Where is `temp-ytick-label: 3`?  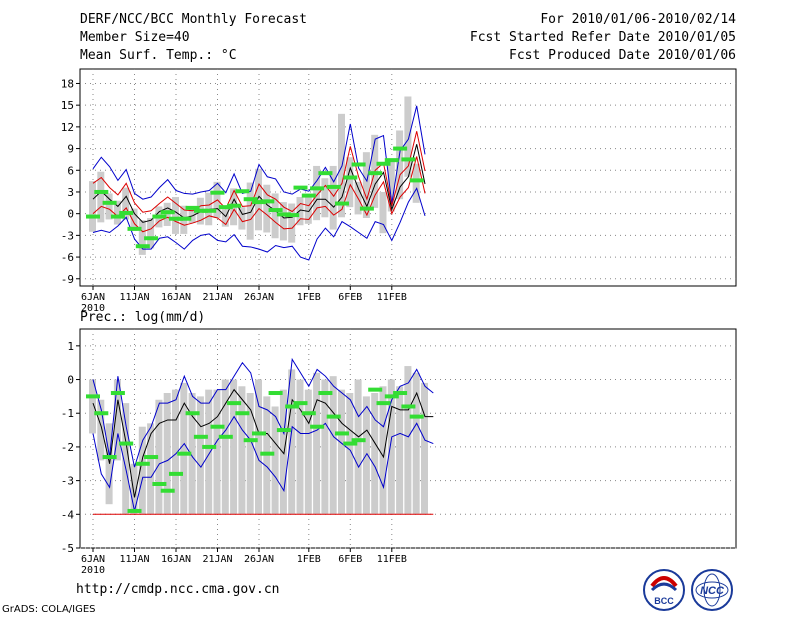
temp-ytick-label: 3 is located at coordinates (70, 192).